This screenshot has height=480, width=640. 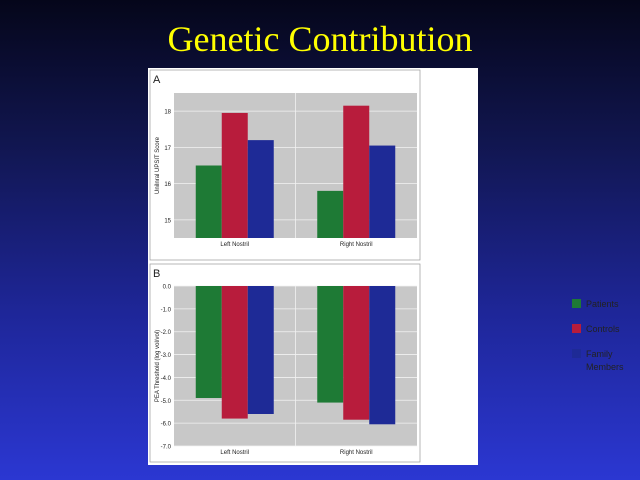 What do you see at coordinates (158, 366) in the screenshot?
I see `y-axis-label: PEA Threshold (log vol/vol)` at bounding box center [158, 366].